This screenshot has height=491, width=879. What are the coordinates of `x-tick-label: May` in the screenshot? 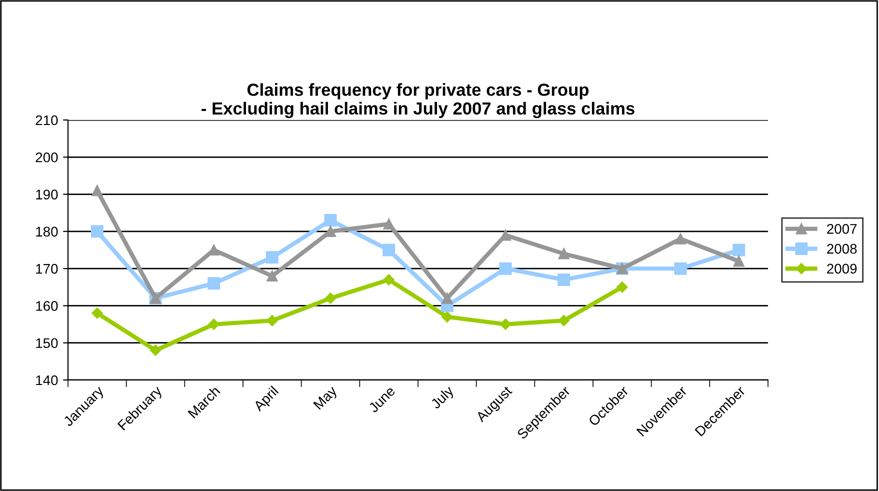 It's located at (326, 398).